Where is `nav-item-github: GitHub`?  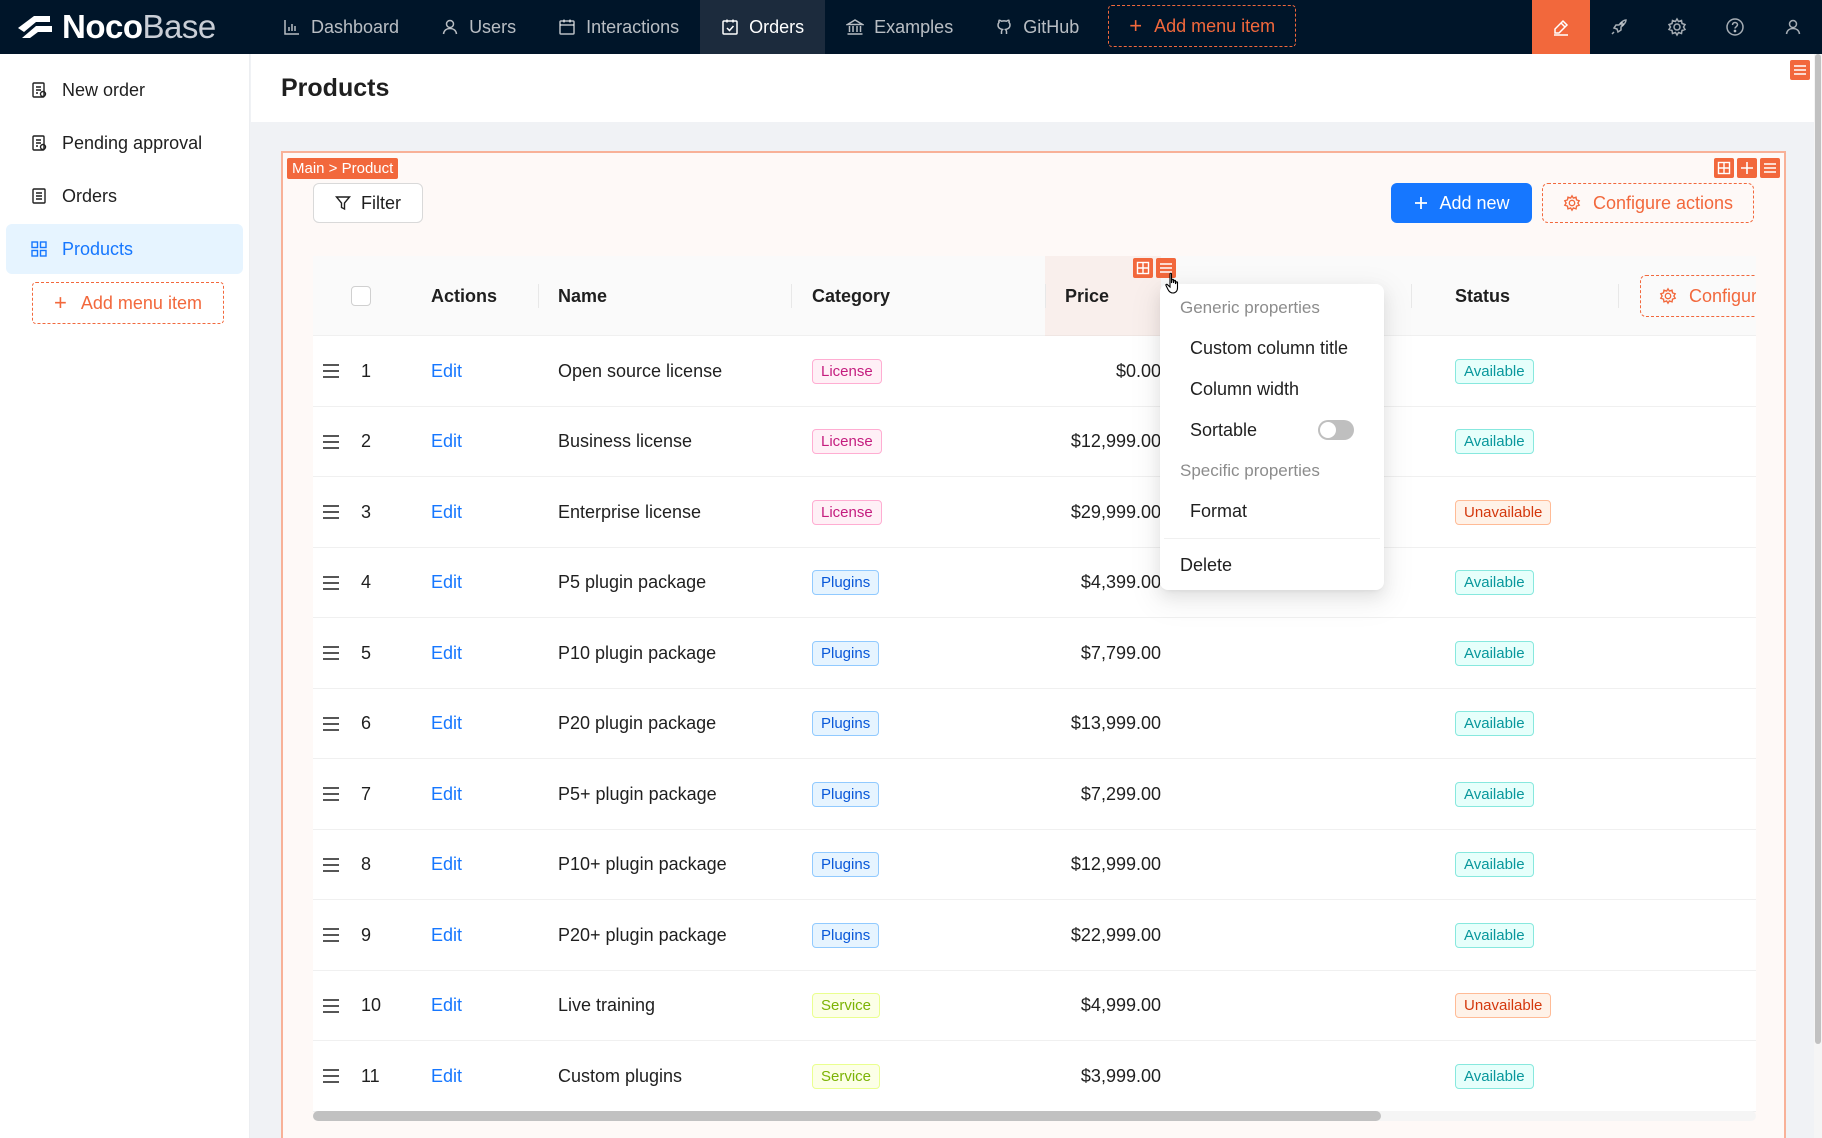
nav-item-github: GitHub is located at coordinates (1037, 27).